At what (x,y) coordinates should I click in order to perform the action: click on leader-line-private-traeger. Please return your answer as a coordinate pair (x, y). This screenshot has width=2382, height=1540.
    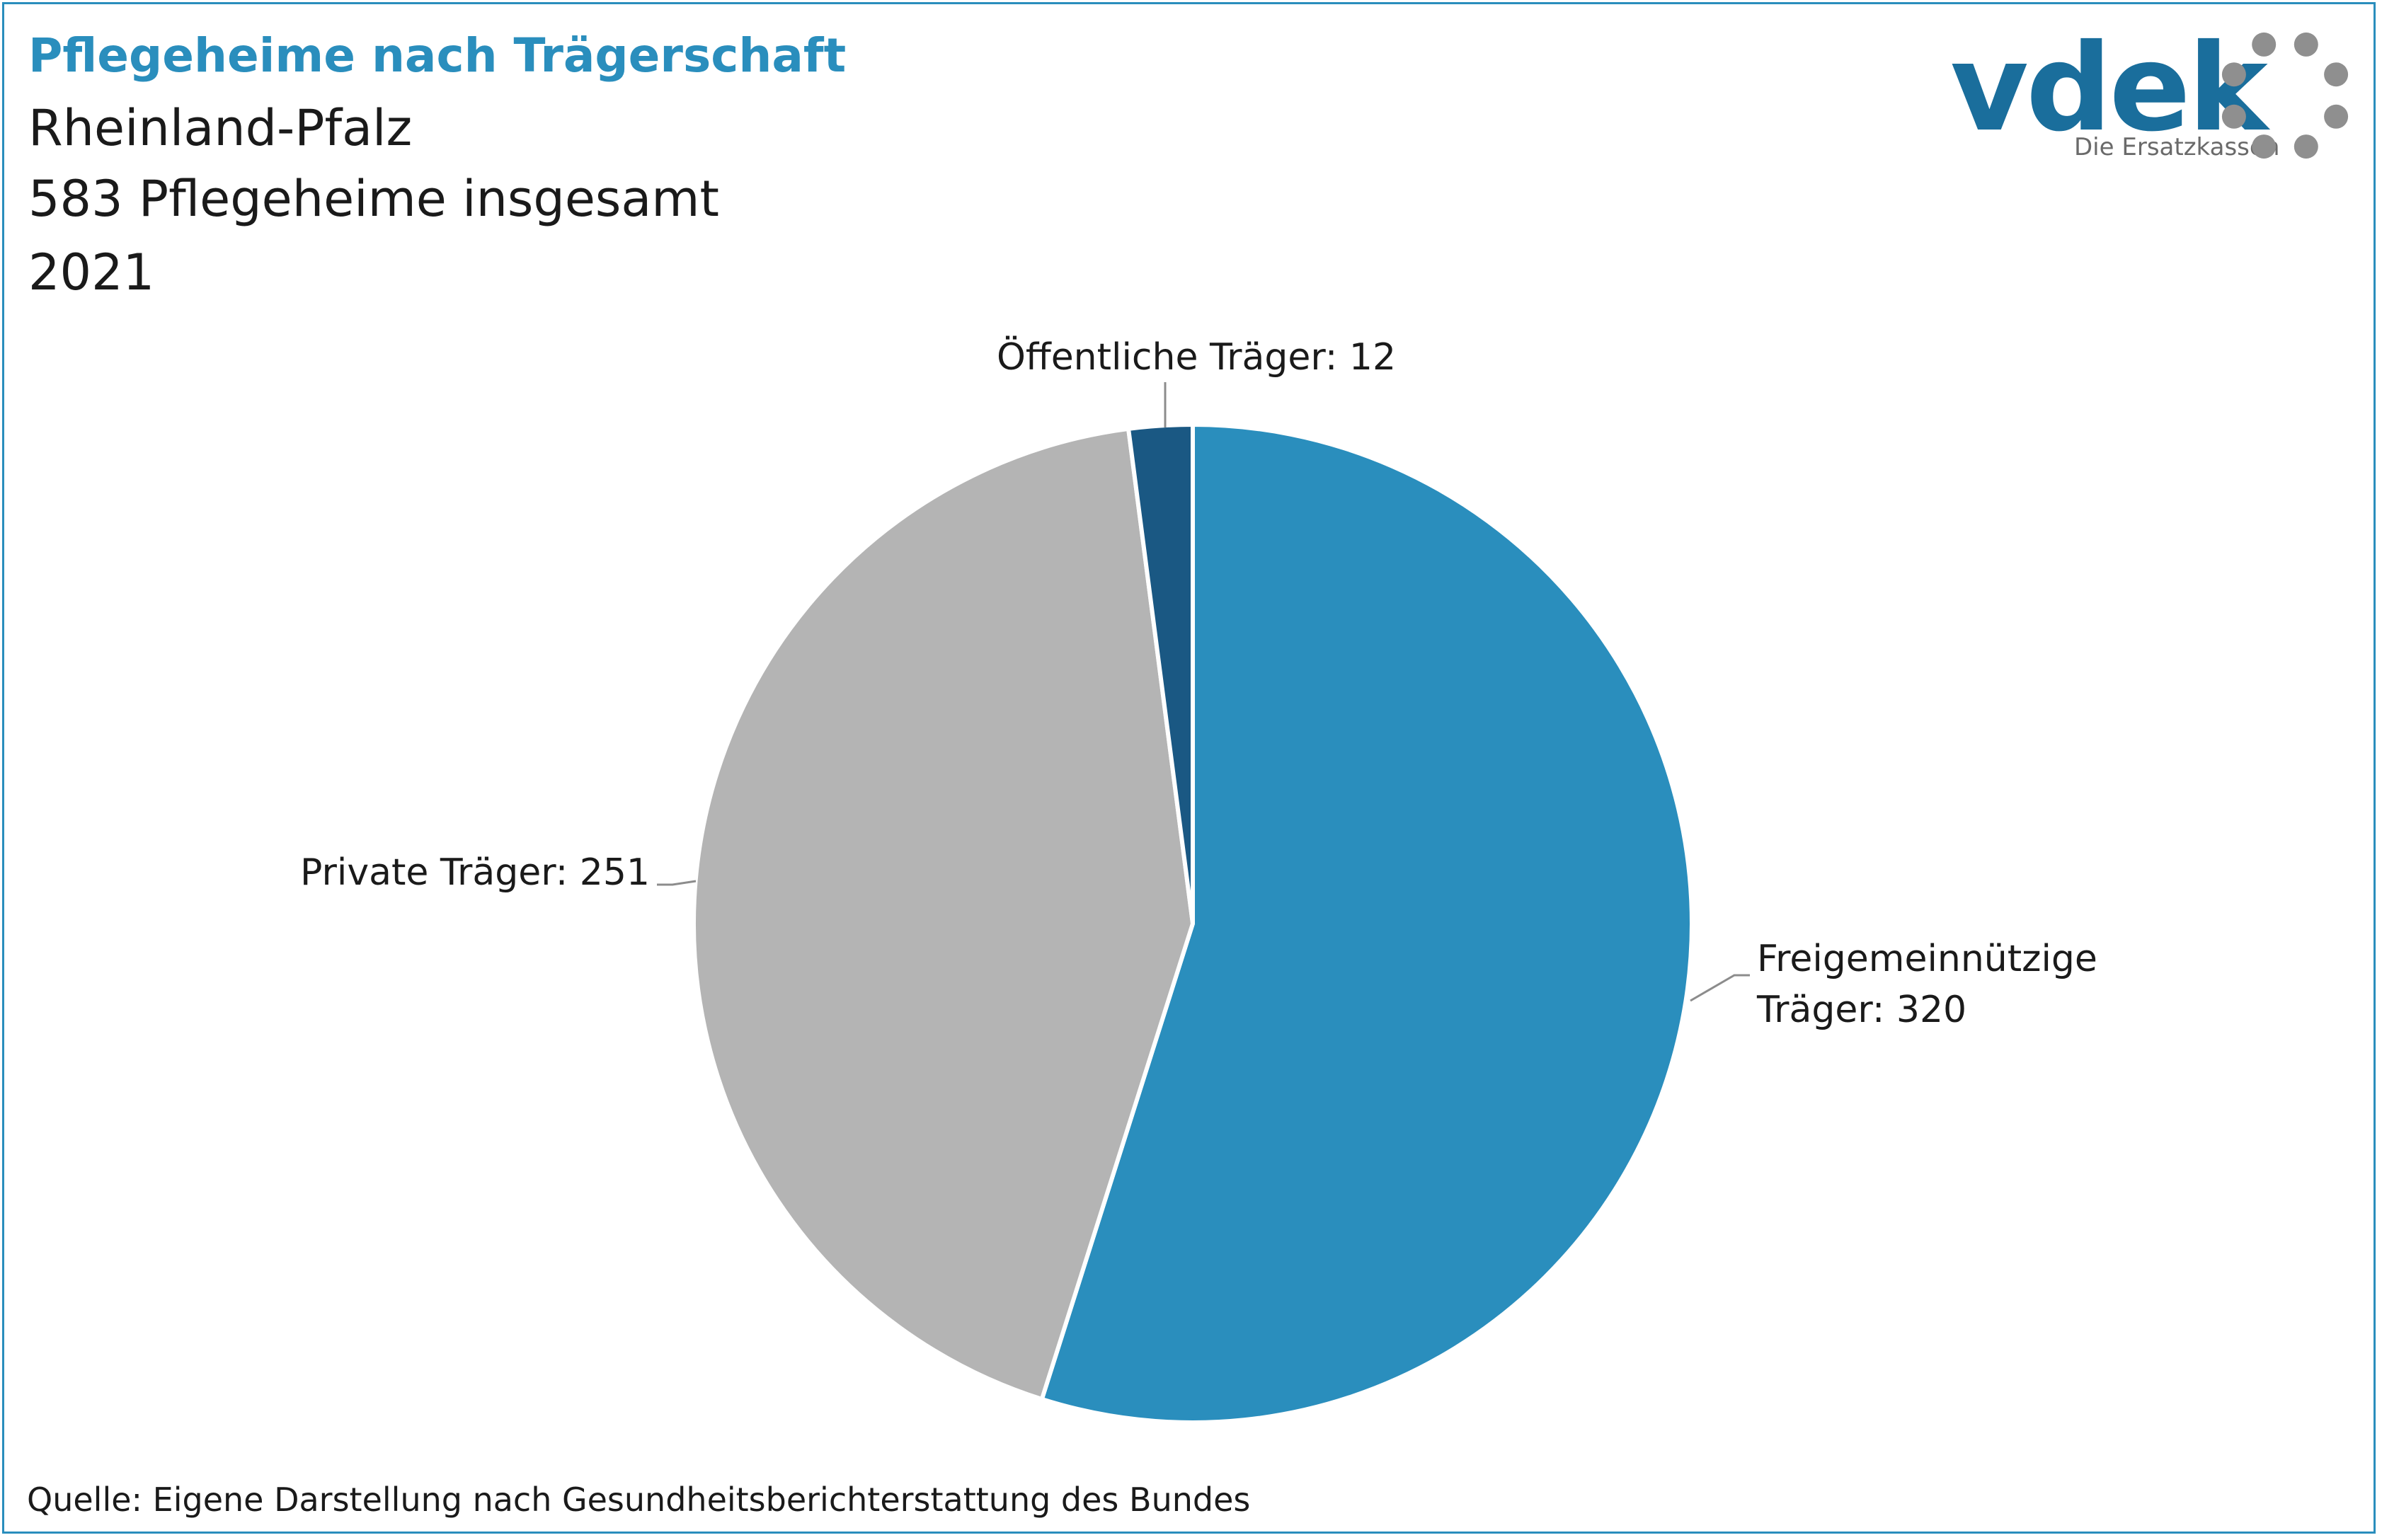
    Looking at the image, I should click on (677, 883).